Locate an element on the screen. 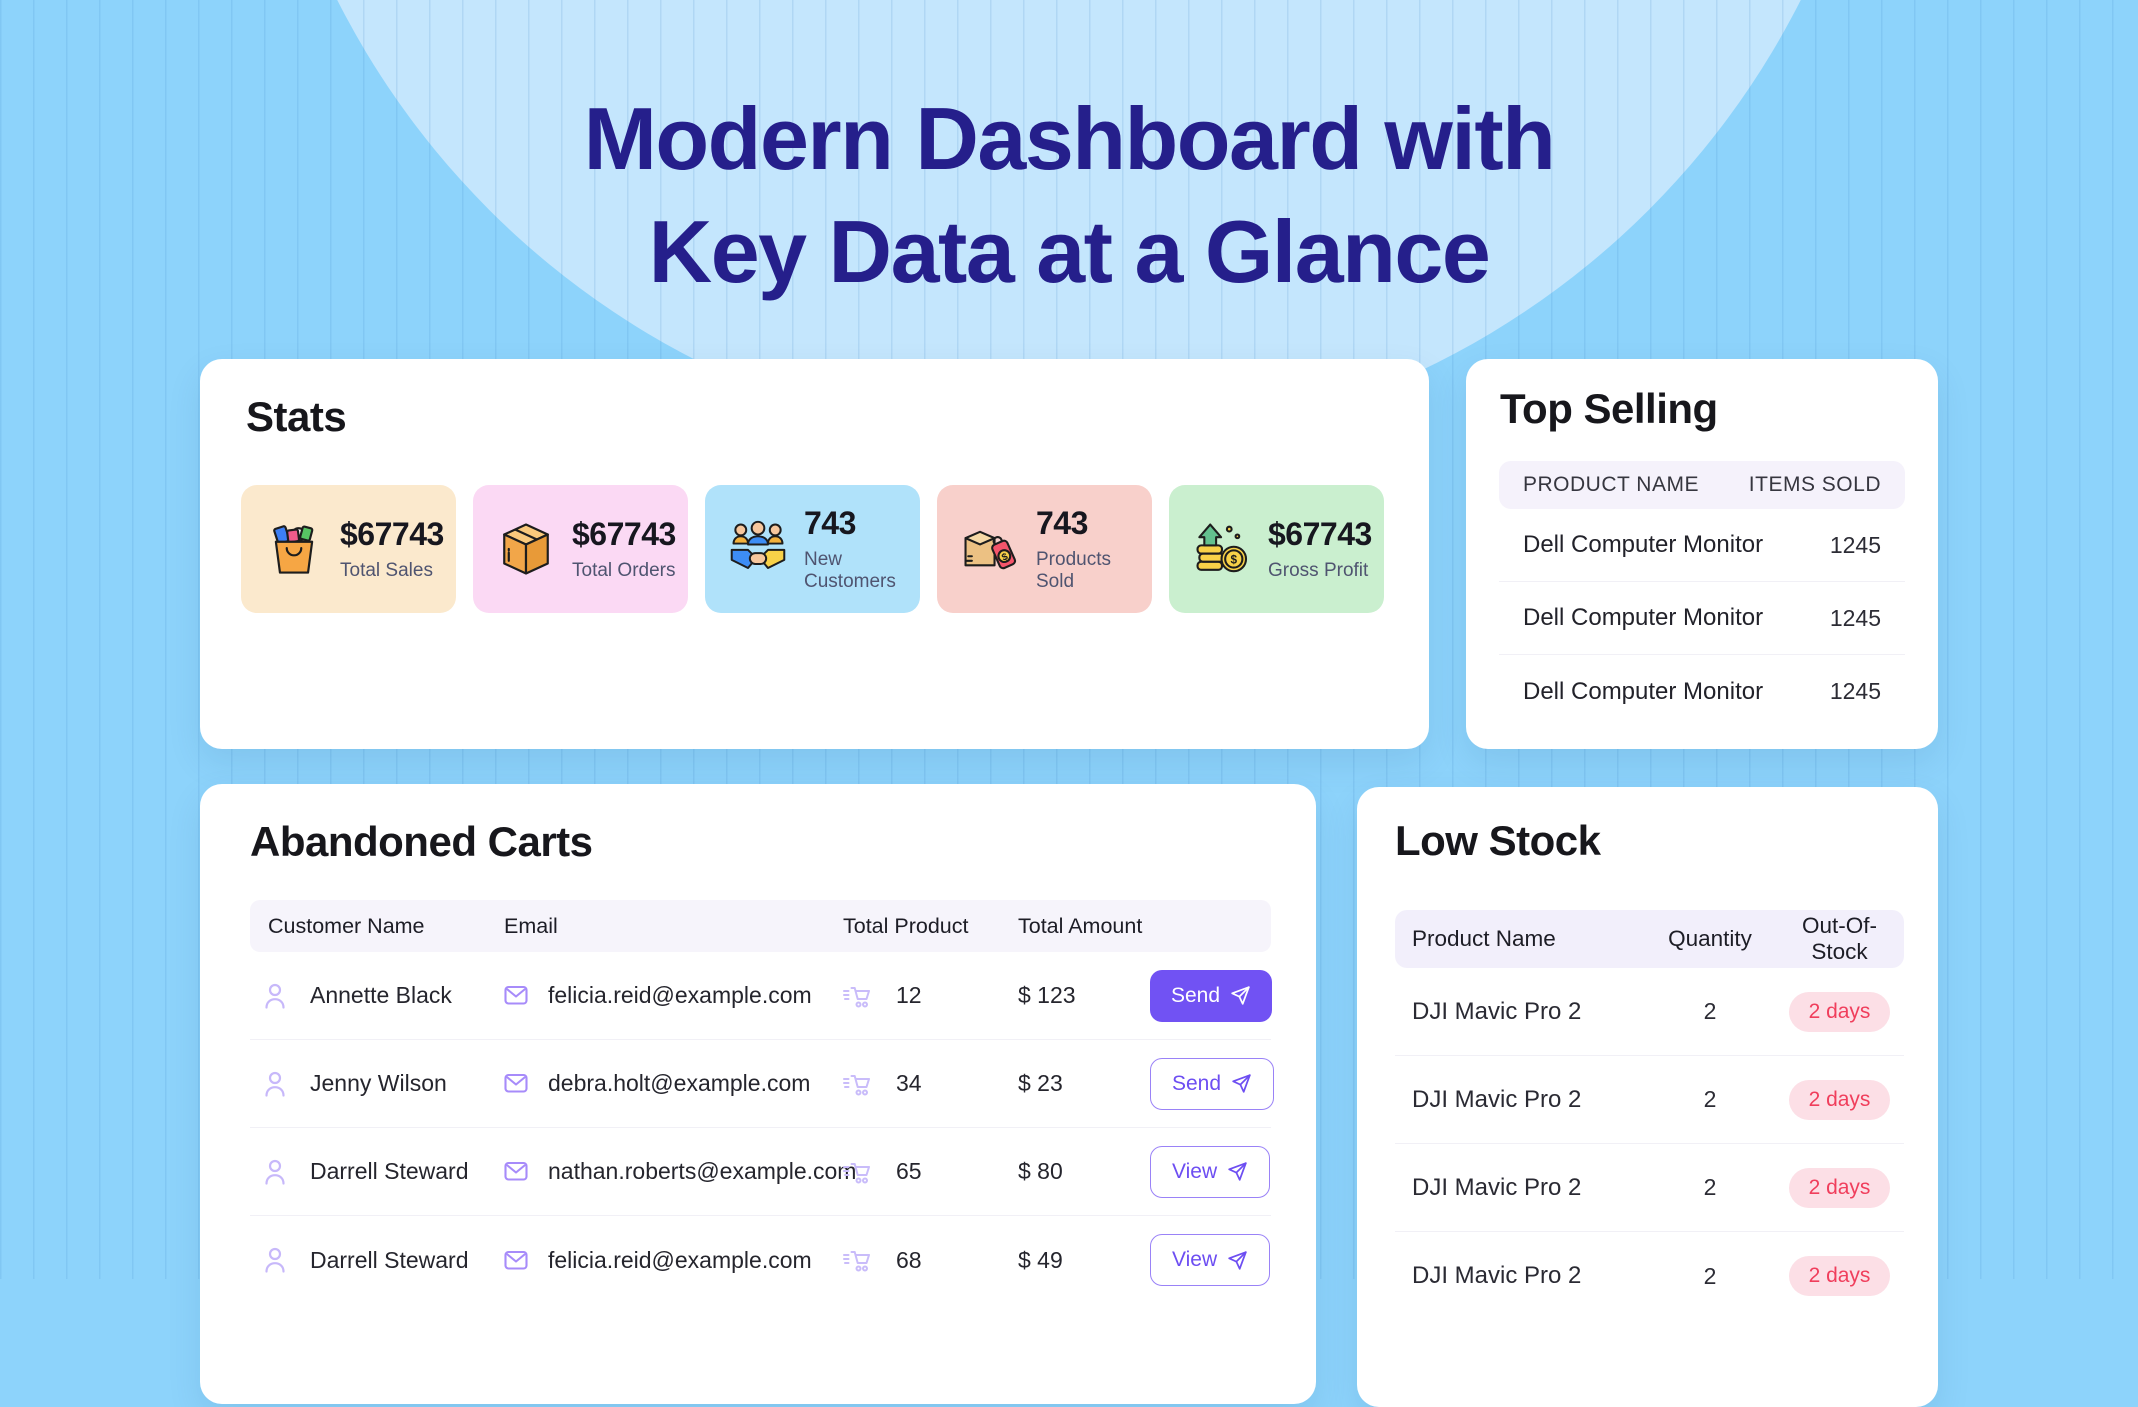 The height and width of the screenshot is (1407, 2138). top-selling-header-row: PRODUCT NAME ITEMS SOLD is located at coordinates (1702, 485).